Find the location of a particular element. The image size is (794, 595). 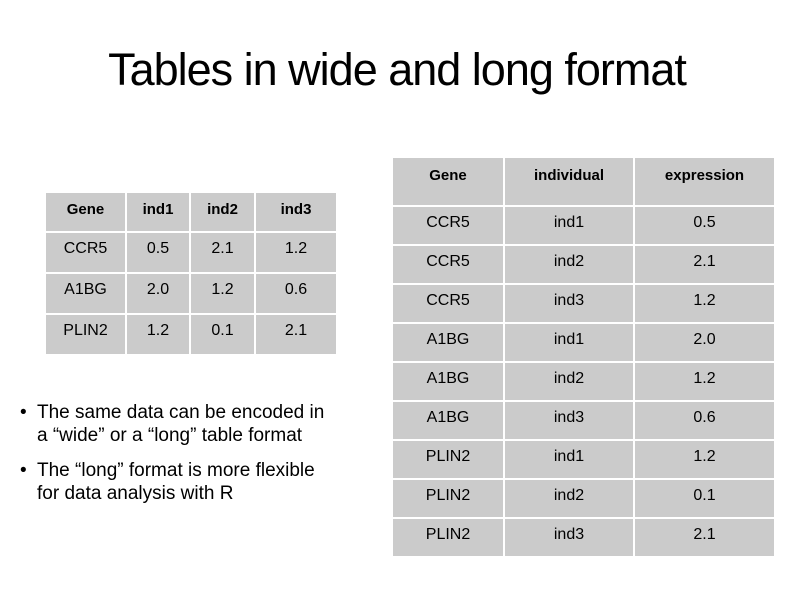

table-row: CCR5 ind2 2.1 is located at coordinates (583, 264).